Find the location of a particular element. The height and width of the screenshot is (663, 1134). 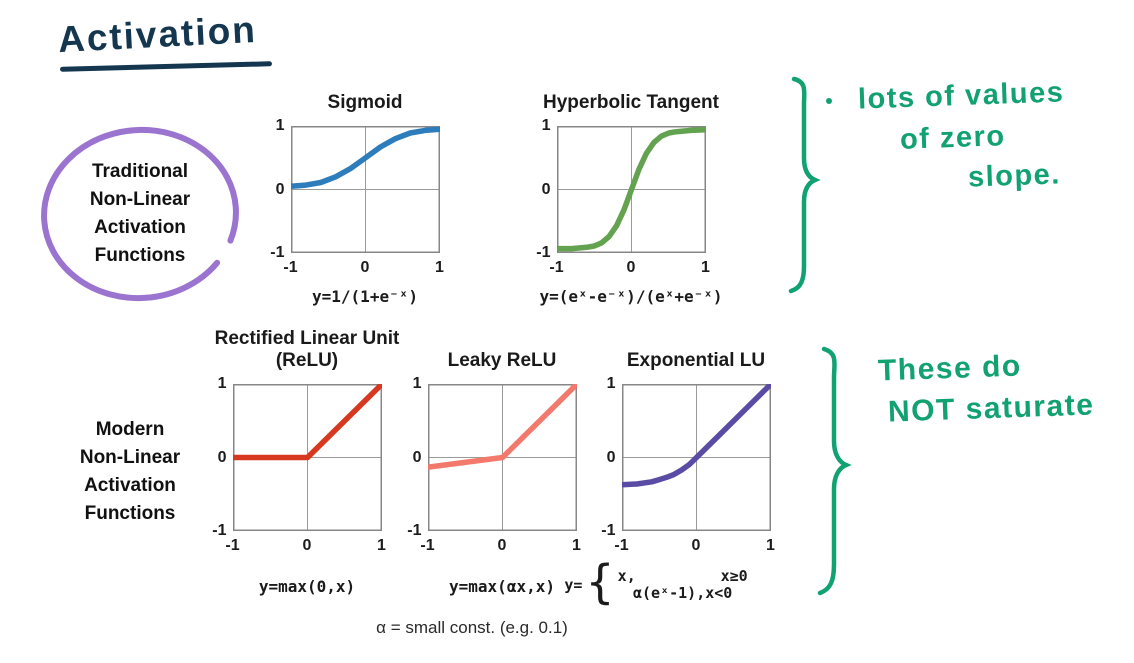

leaky-relu-formula: y=max(αx,x) is located at coordinates (502, 586).